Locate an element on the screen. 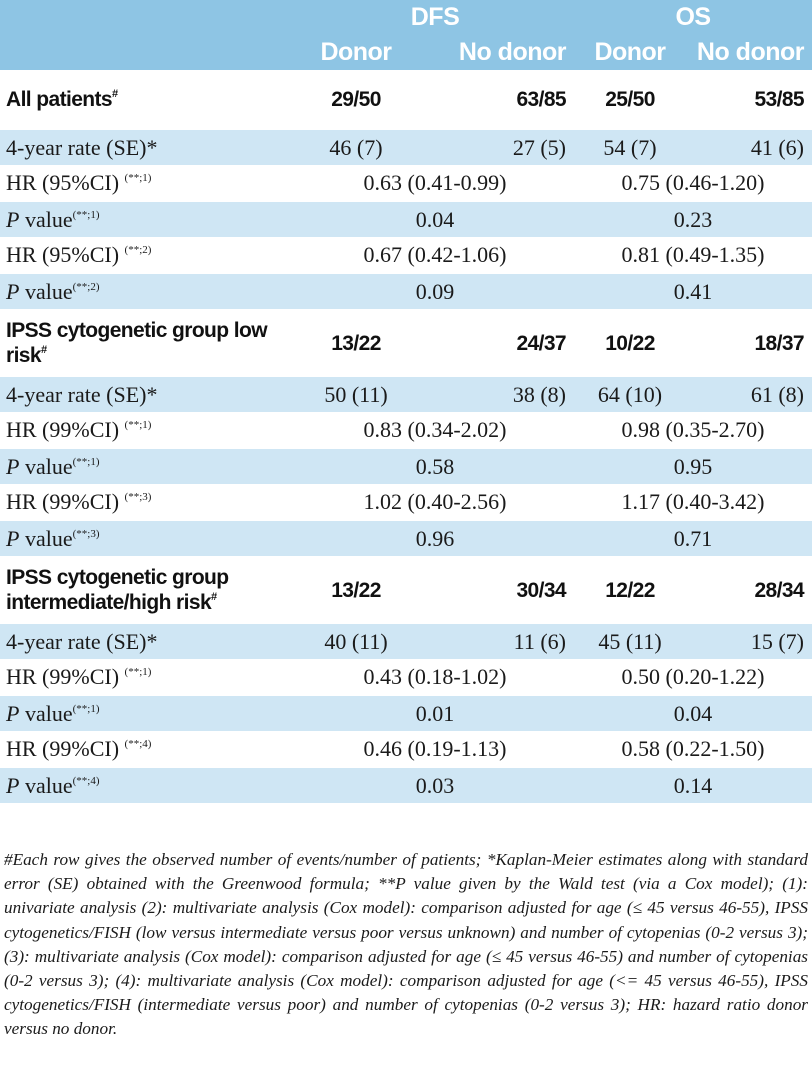 Image resolution: width=812 pixels, height=1080 pixels. header-dfs-donor: Donor is located at coordinates (356, 52).